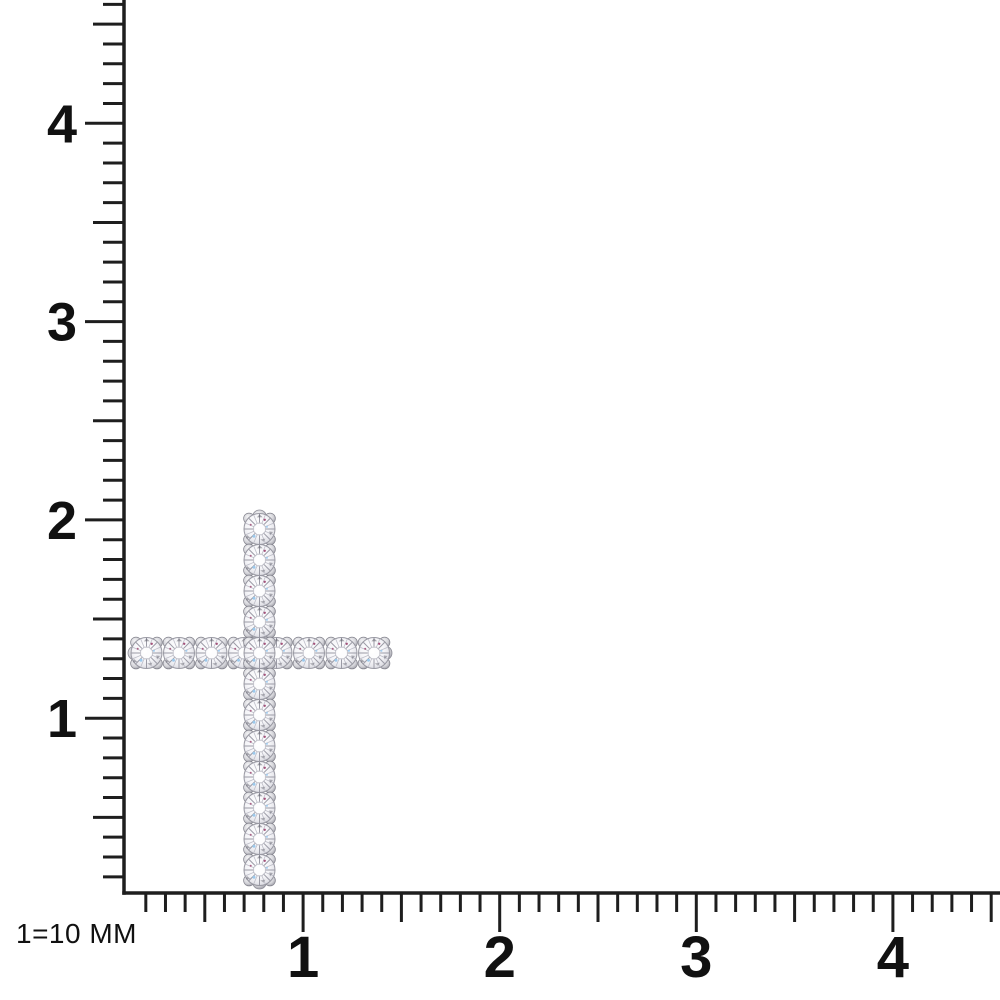 The height and width of the screenshot is (1000, 1000). I want to click on h-ruler-labels: 1 2 3 4, so click(598, 957).